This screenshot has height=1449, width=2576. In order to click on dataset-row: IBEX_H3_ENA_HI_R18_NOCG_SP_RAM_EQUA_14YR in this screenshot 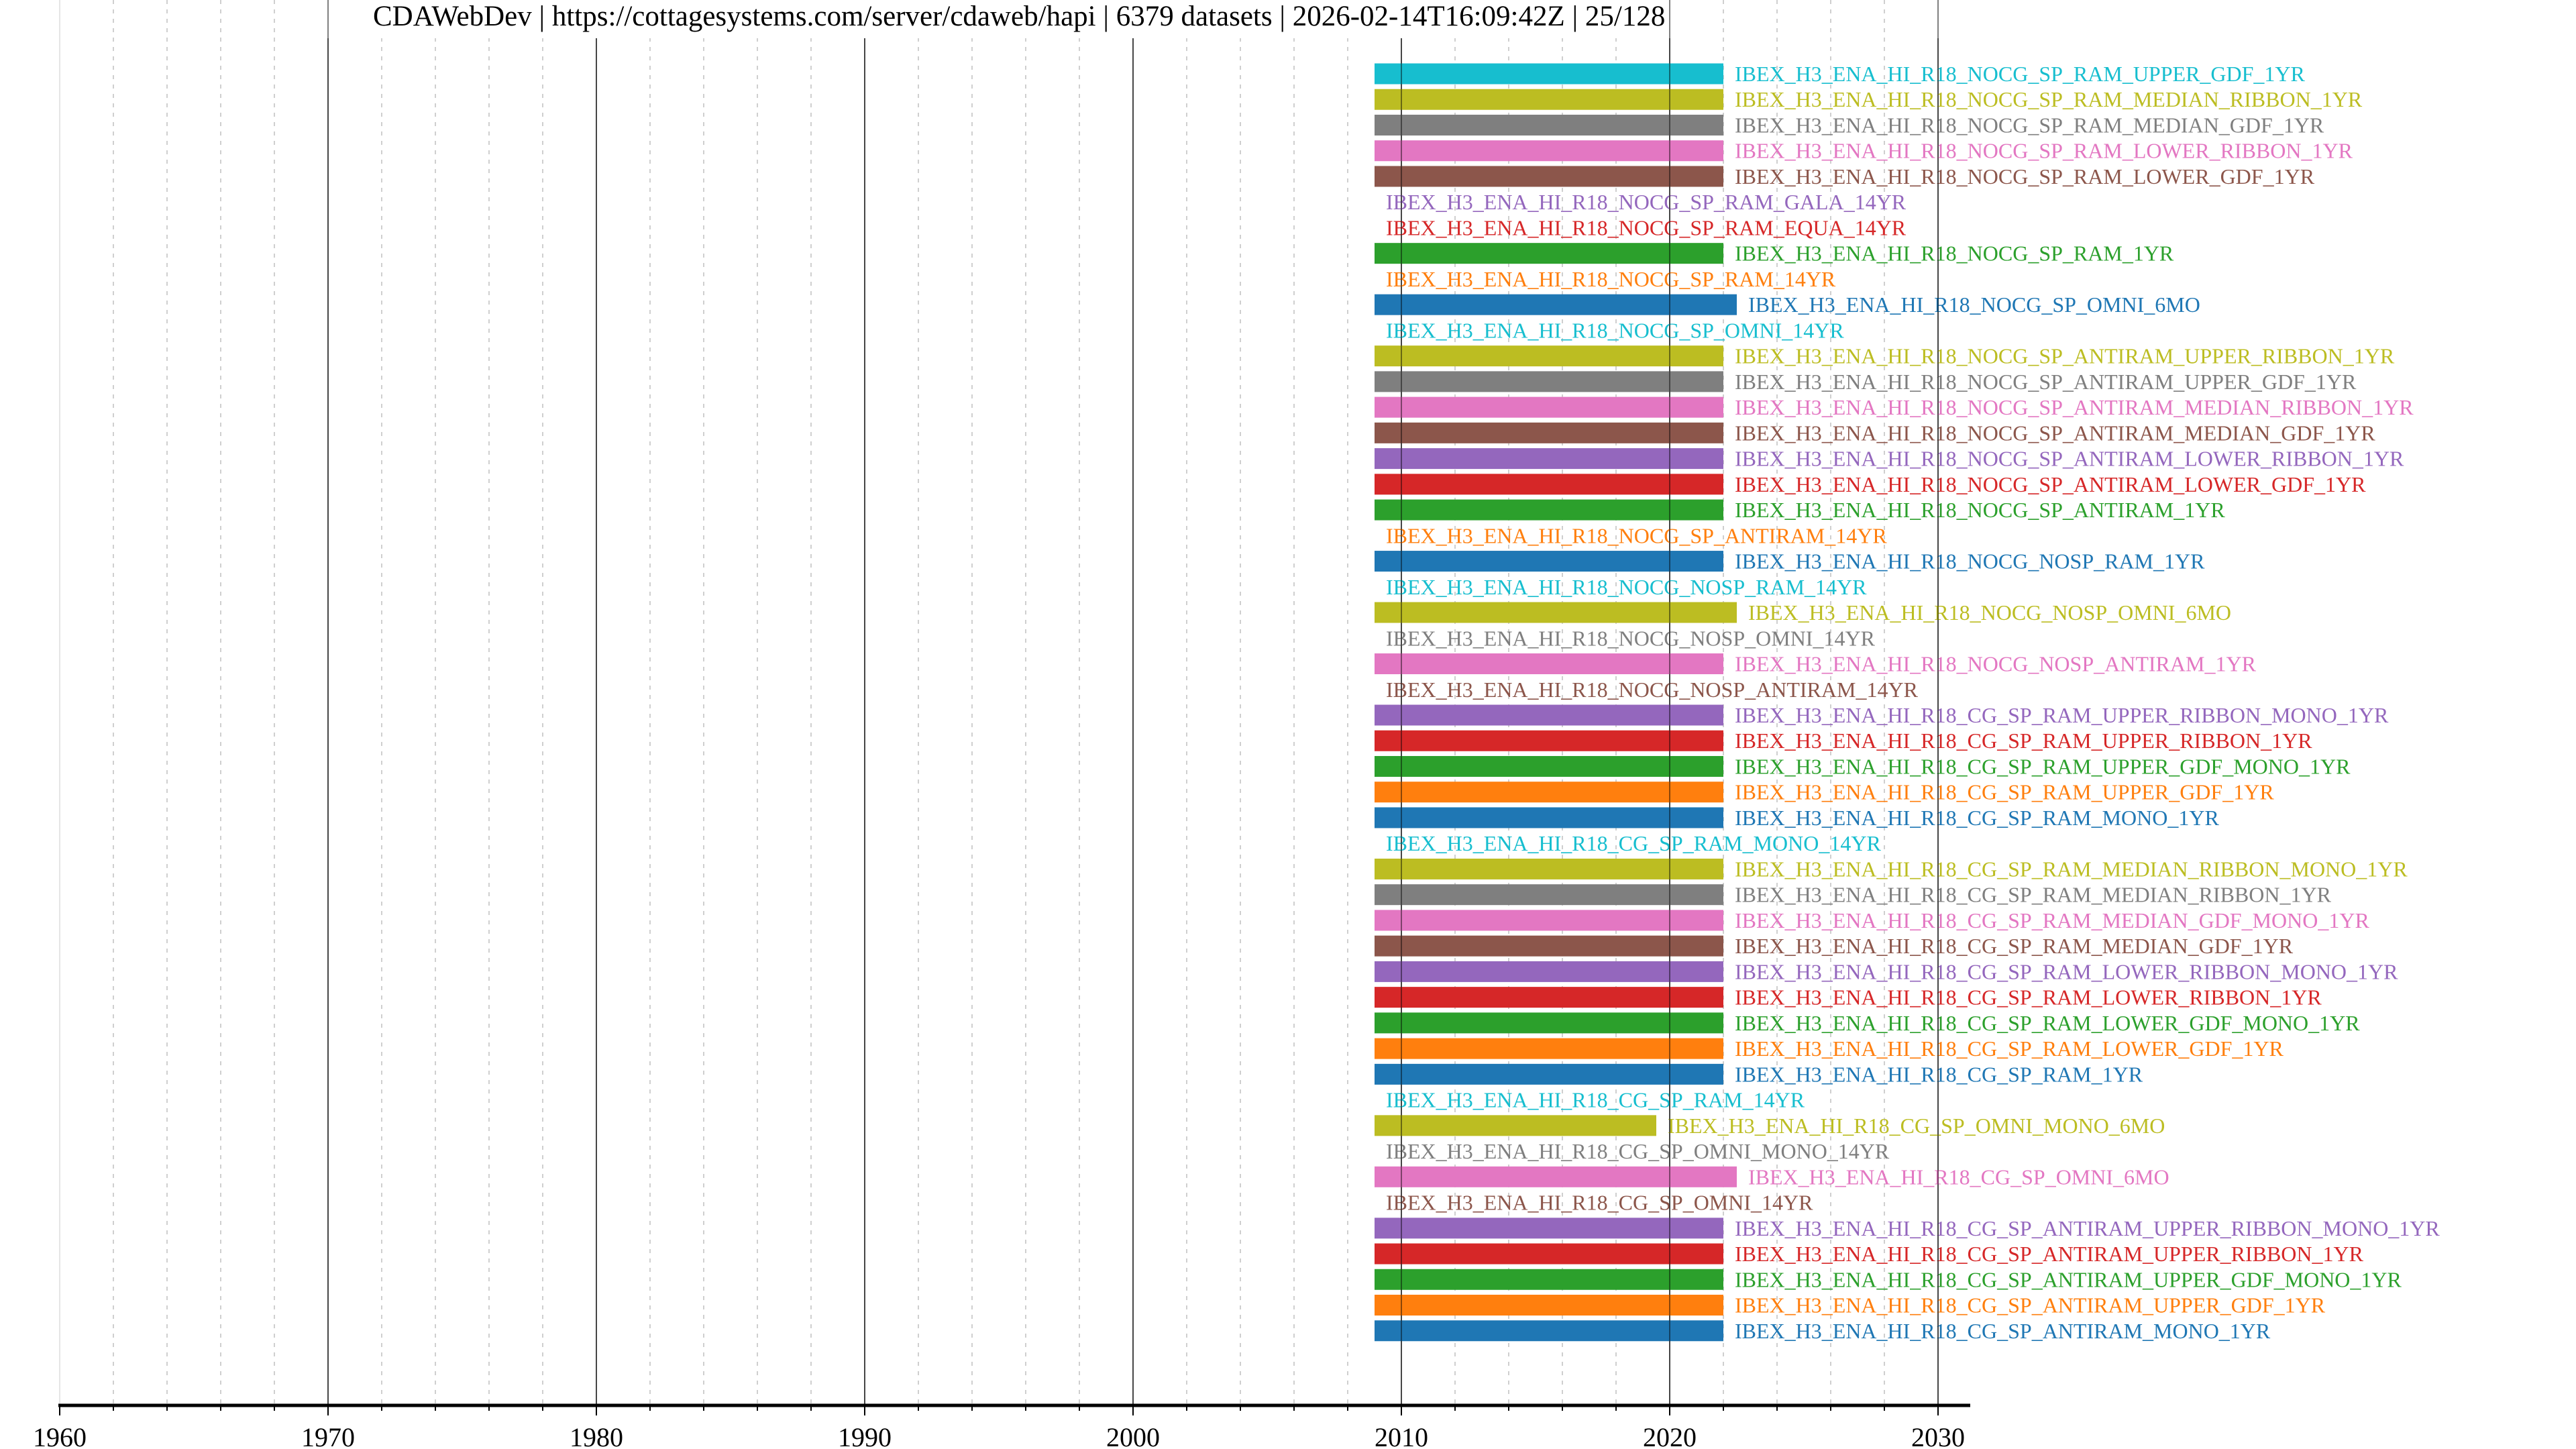, I will do `click(1646, 227)`.